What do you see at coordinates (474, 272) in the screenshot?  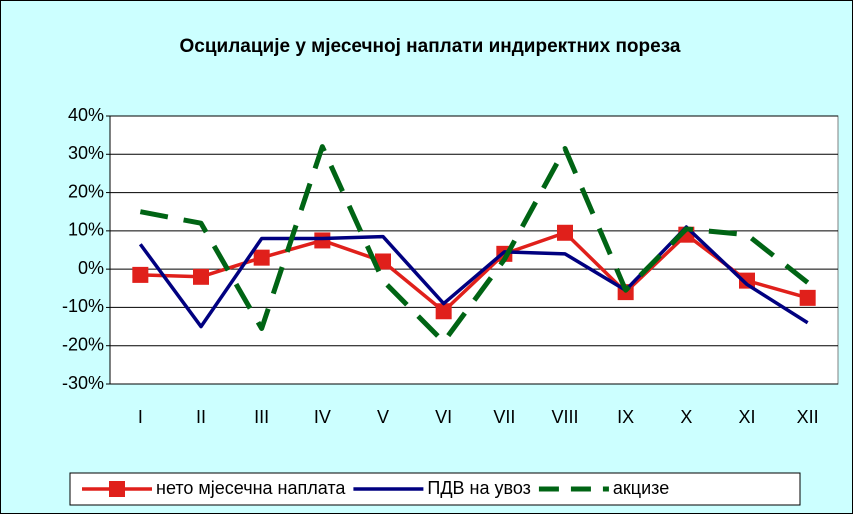 I see `series-line` at bounding box center [474, 272].